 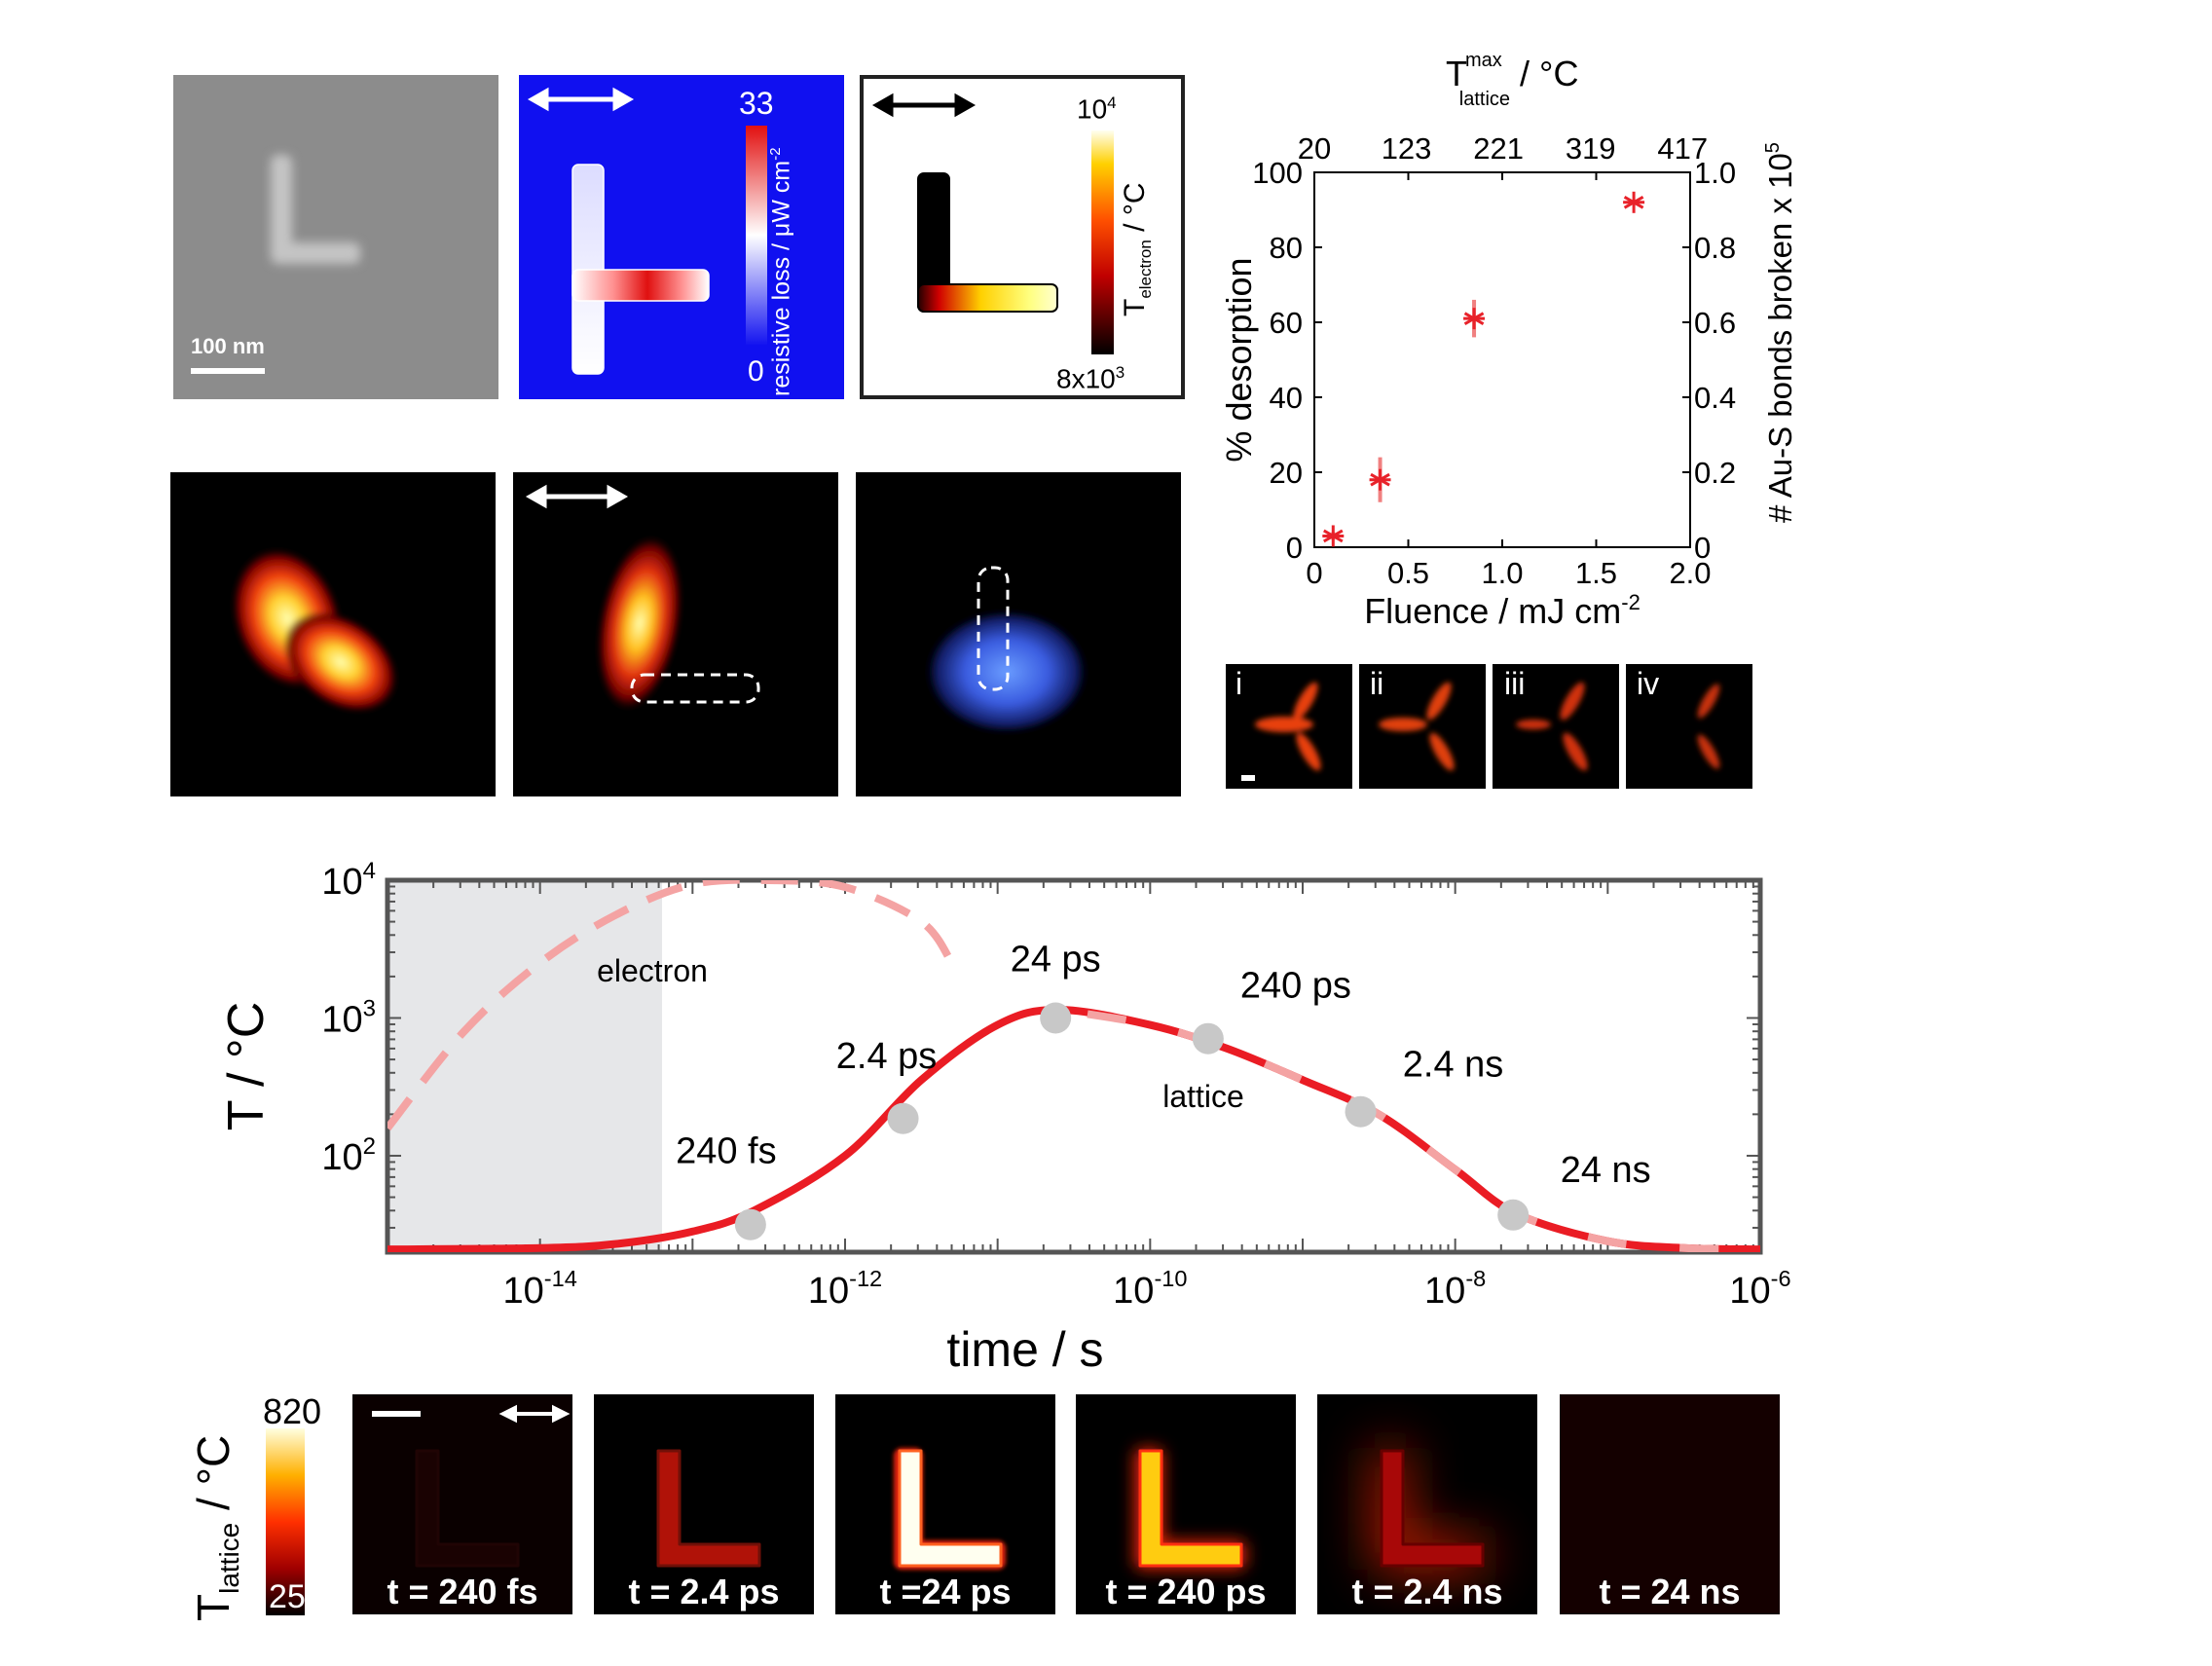 I want to click on y-axis-label: % desorption, so click(x=1239, y=360).